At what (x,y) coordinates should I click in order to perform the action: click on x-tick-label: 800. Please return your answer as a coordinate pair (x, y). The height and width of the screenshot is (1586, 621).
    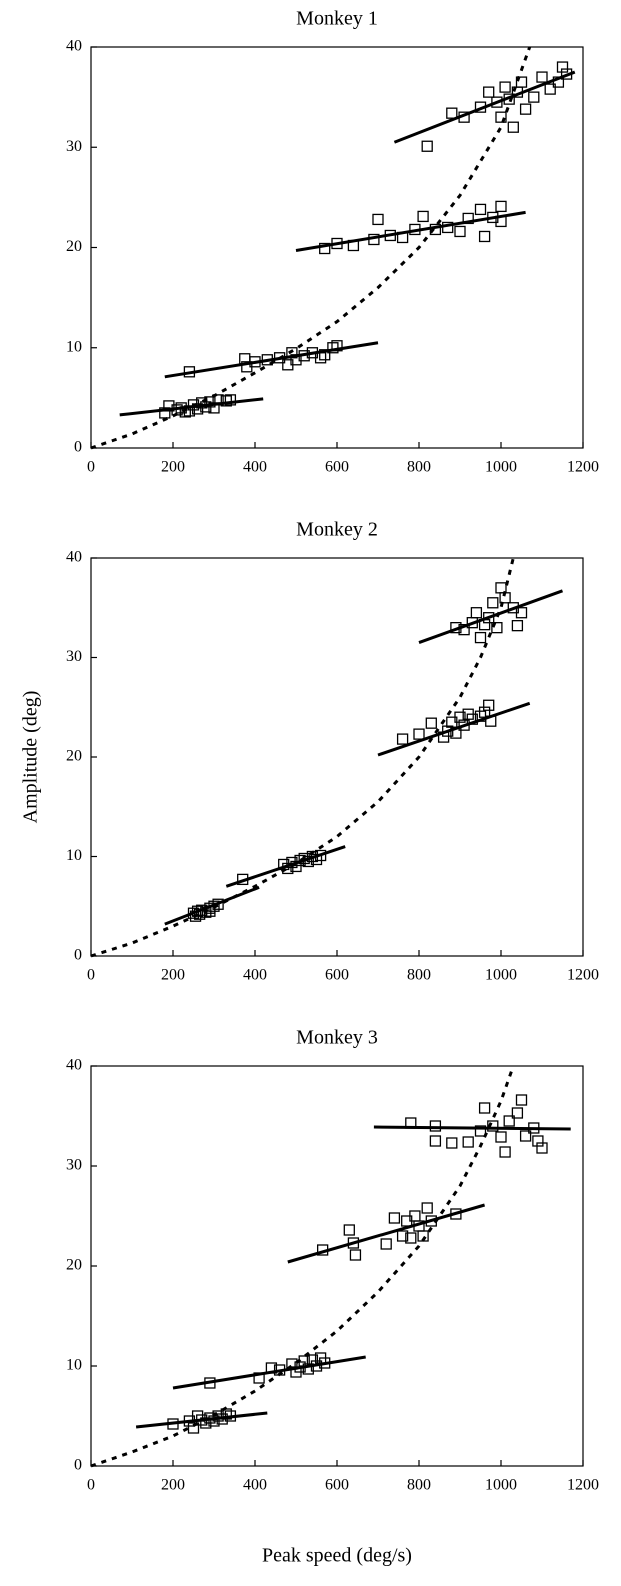
    Looking at the image, I should click on (419, 975).